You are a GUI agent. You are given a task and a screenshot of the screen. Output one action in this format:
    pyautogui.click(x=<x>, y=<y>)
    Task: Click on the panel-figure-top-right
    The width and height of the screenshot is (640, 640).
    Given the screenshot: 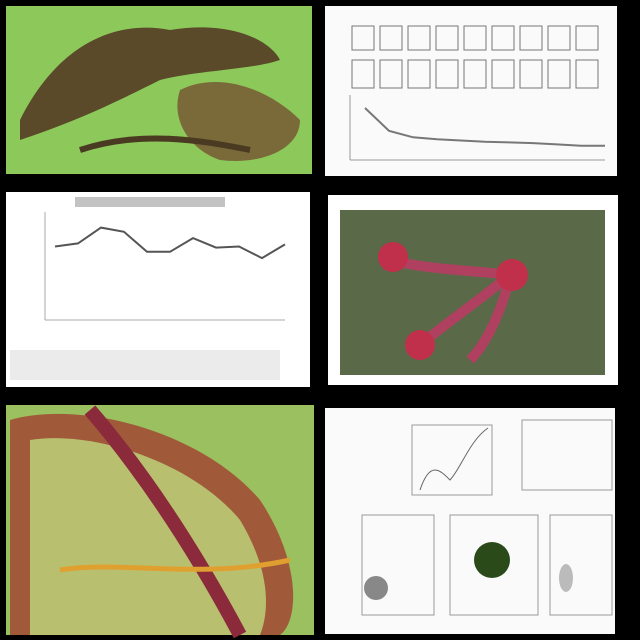 What is the action you would take?
    pyautogui.click(x=471, y=91)
    